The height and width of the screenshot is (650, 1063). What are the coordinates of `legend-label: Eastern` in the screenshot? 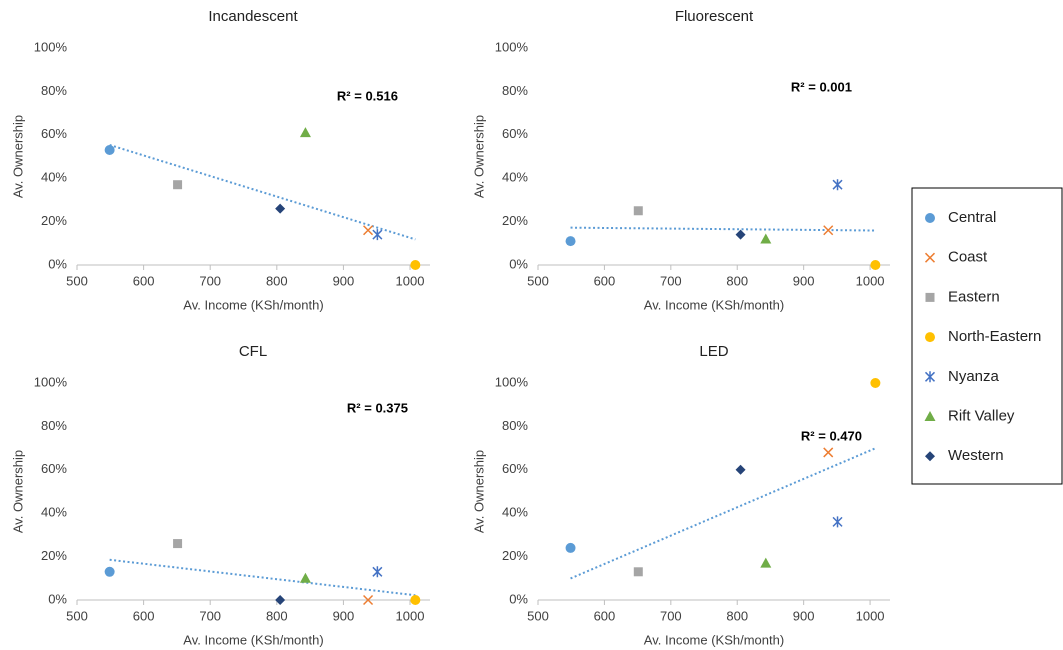 It's located at (974, 296).